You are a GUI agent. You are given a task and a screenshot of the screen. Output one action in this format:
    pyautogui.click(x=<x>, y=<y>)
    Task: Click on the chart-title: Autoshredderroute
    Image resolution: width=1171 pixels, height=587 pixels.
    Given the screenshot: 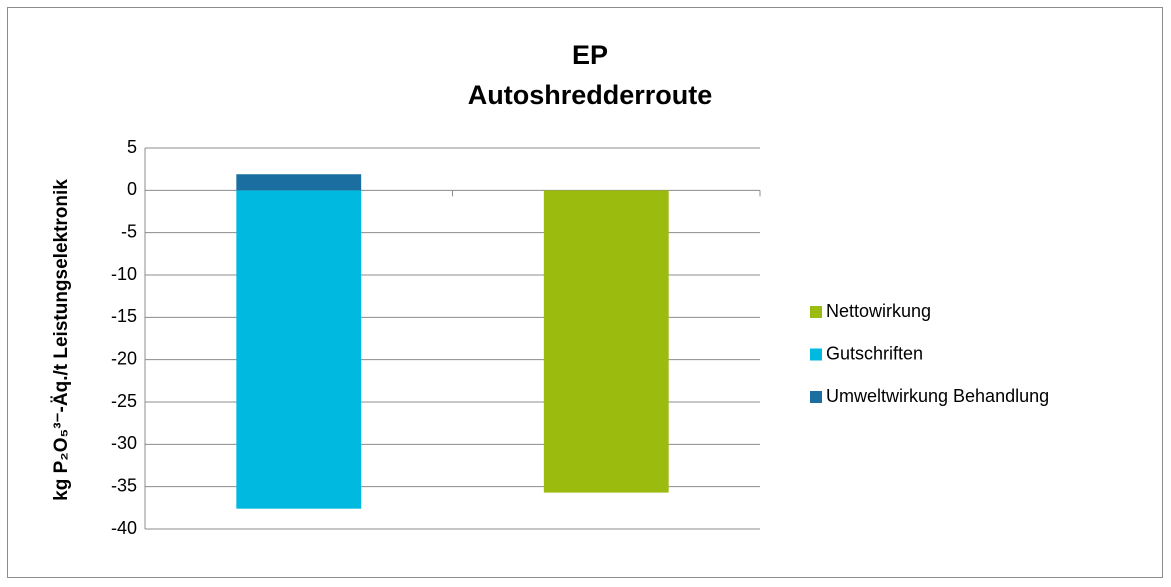 What is the action you would take?
    pyautogui.click(x=590, y=95)
    